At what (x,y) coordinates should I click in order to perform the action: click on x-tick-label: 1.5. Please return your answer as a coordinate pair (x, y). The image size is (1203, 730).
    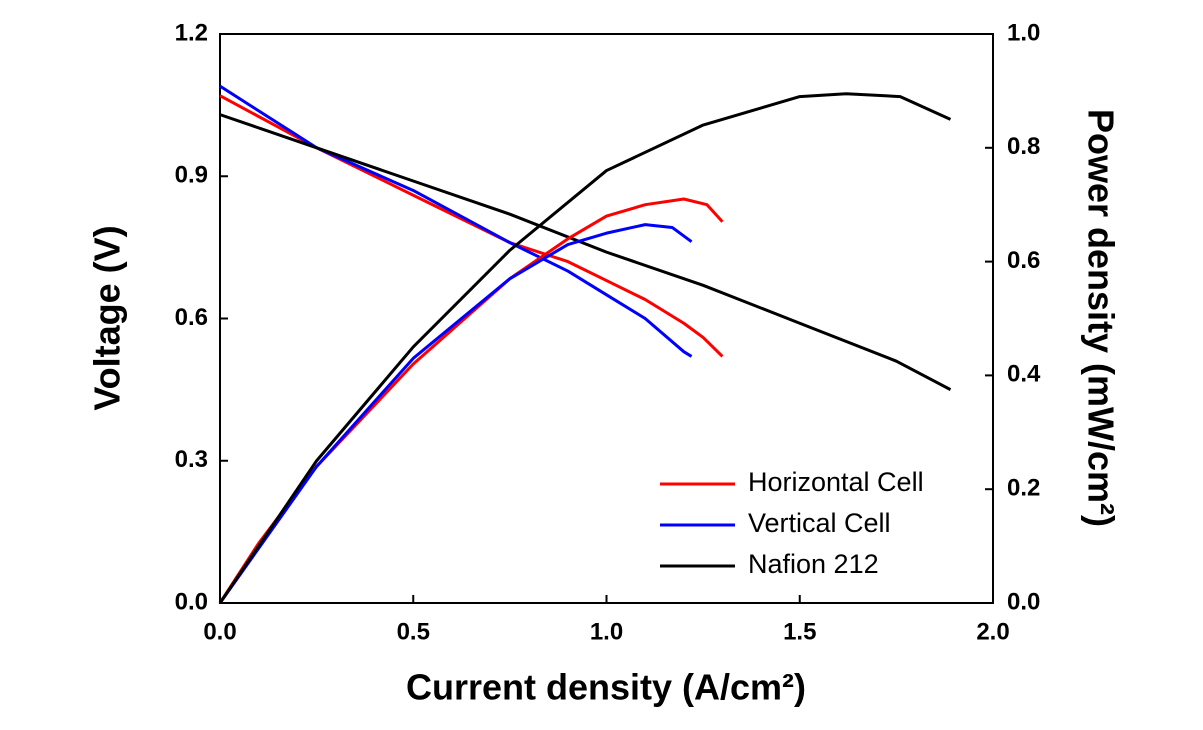
    Looking at the image, I should click on (799, 631).